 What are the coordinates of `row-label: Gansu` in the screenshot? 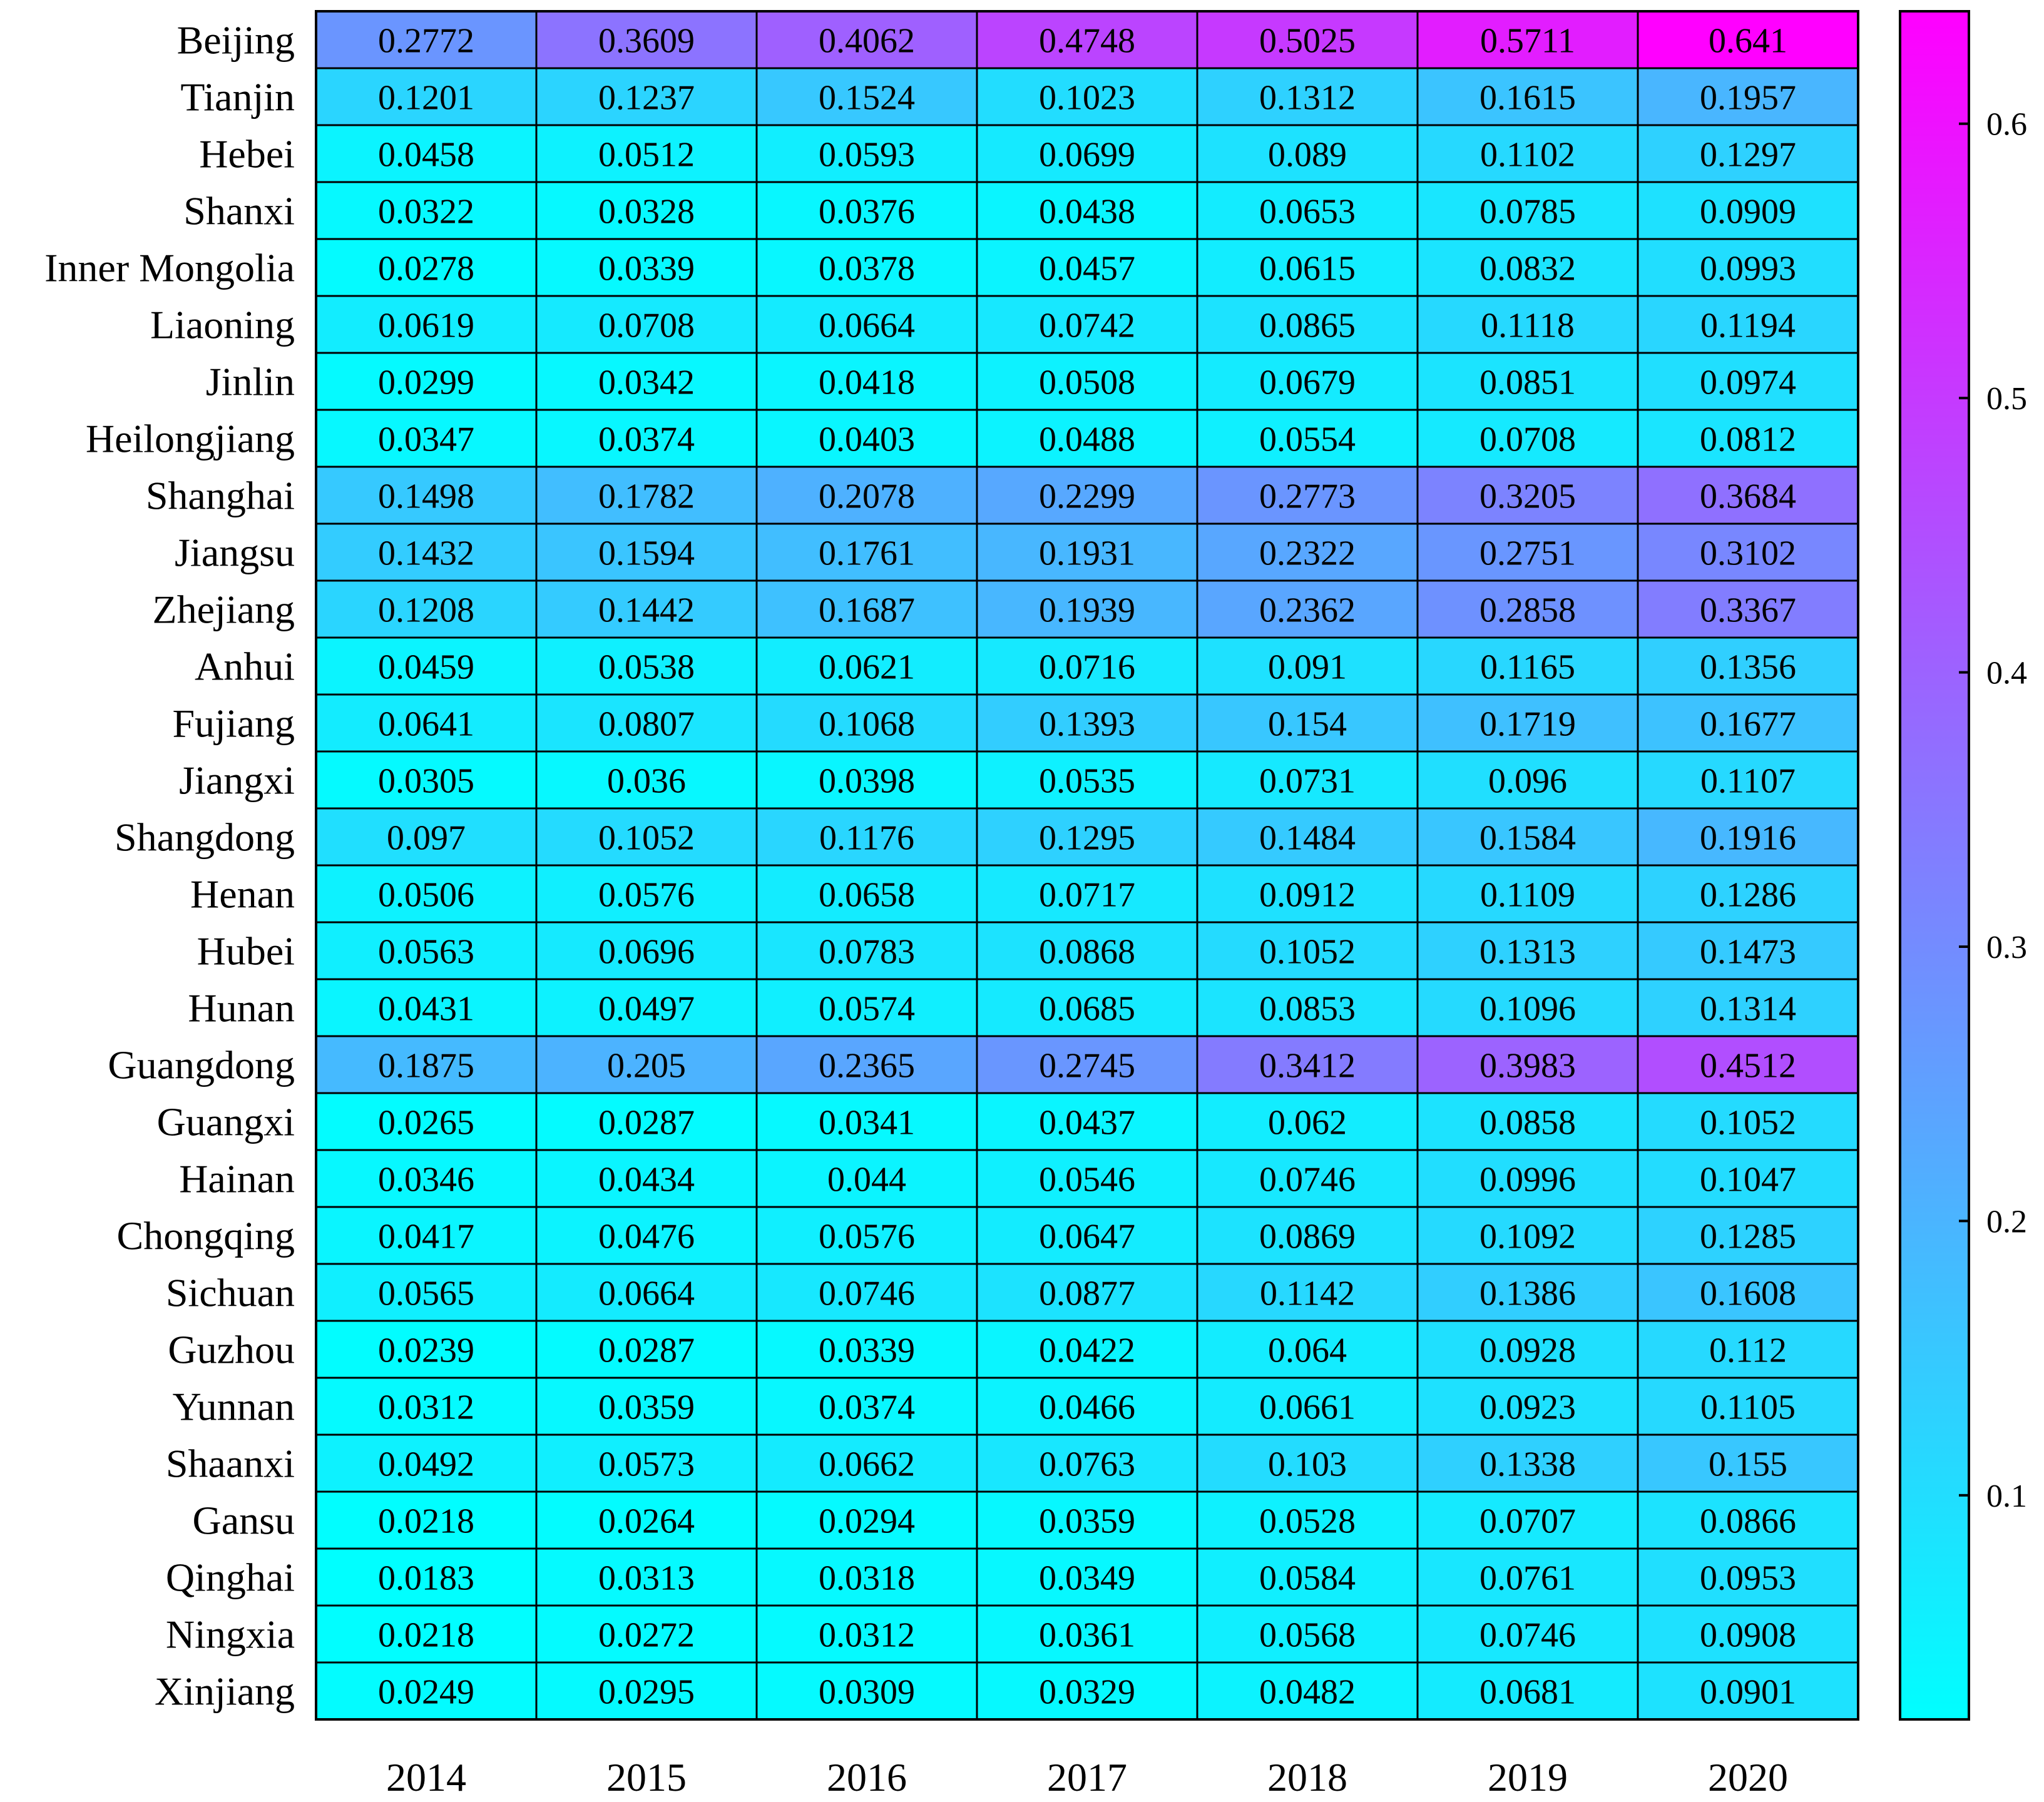 It's located at (243, 1521).